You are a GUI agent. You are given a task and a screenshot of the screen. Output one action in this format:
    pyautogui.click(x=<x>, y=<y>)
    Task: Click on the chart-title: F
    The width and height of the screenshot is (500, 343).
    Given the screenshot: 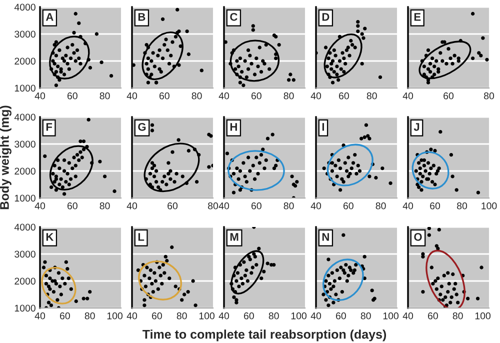 What is the action you would take?
    pyautogui.click(x=49, y=127)
    